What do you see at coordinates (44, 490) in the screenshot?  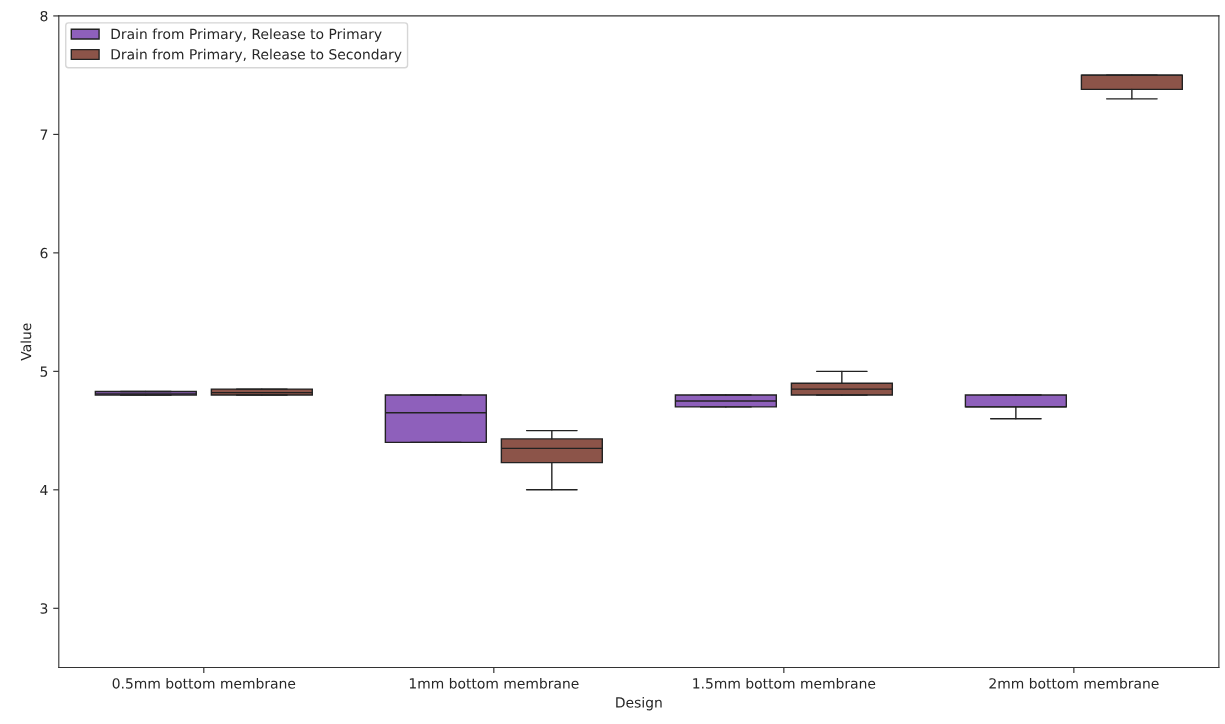 I see `y-tick-label: 4` at bounding box center [44, 490].